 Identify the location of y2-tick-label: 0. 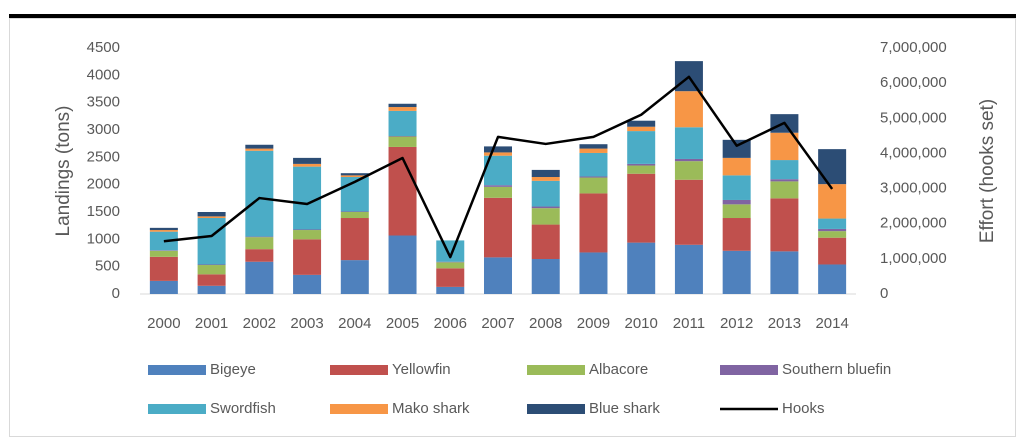
(884, 293).